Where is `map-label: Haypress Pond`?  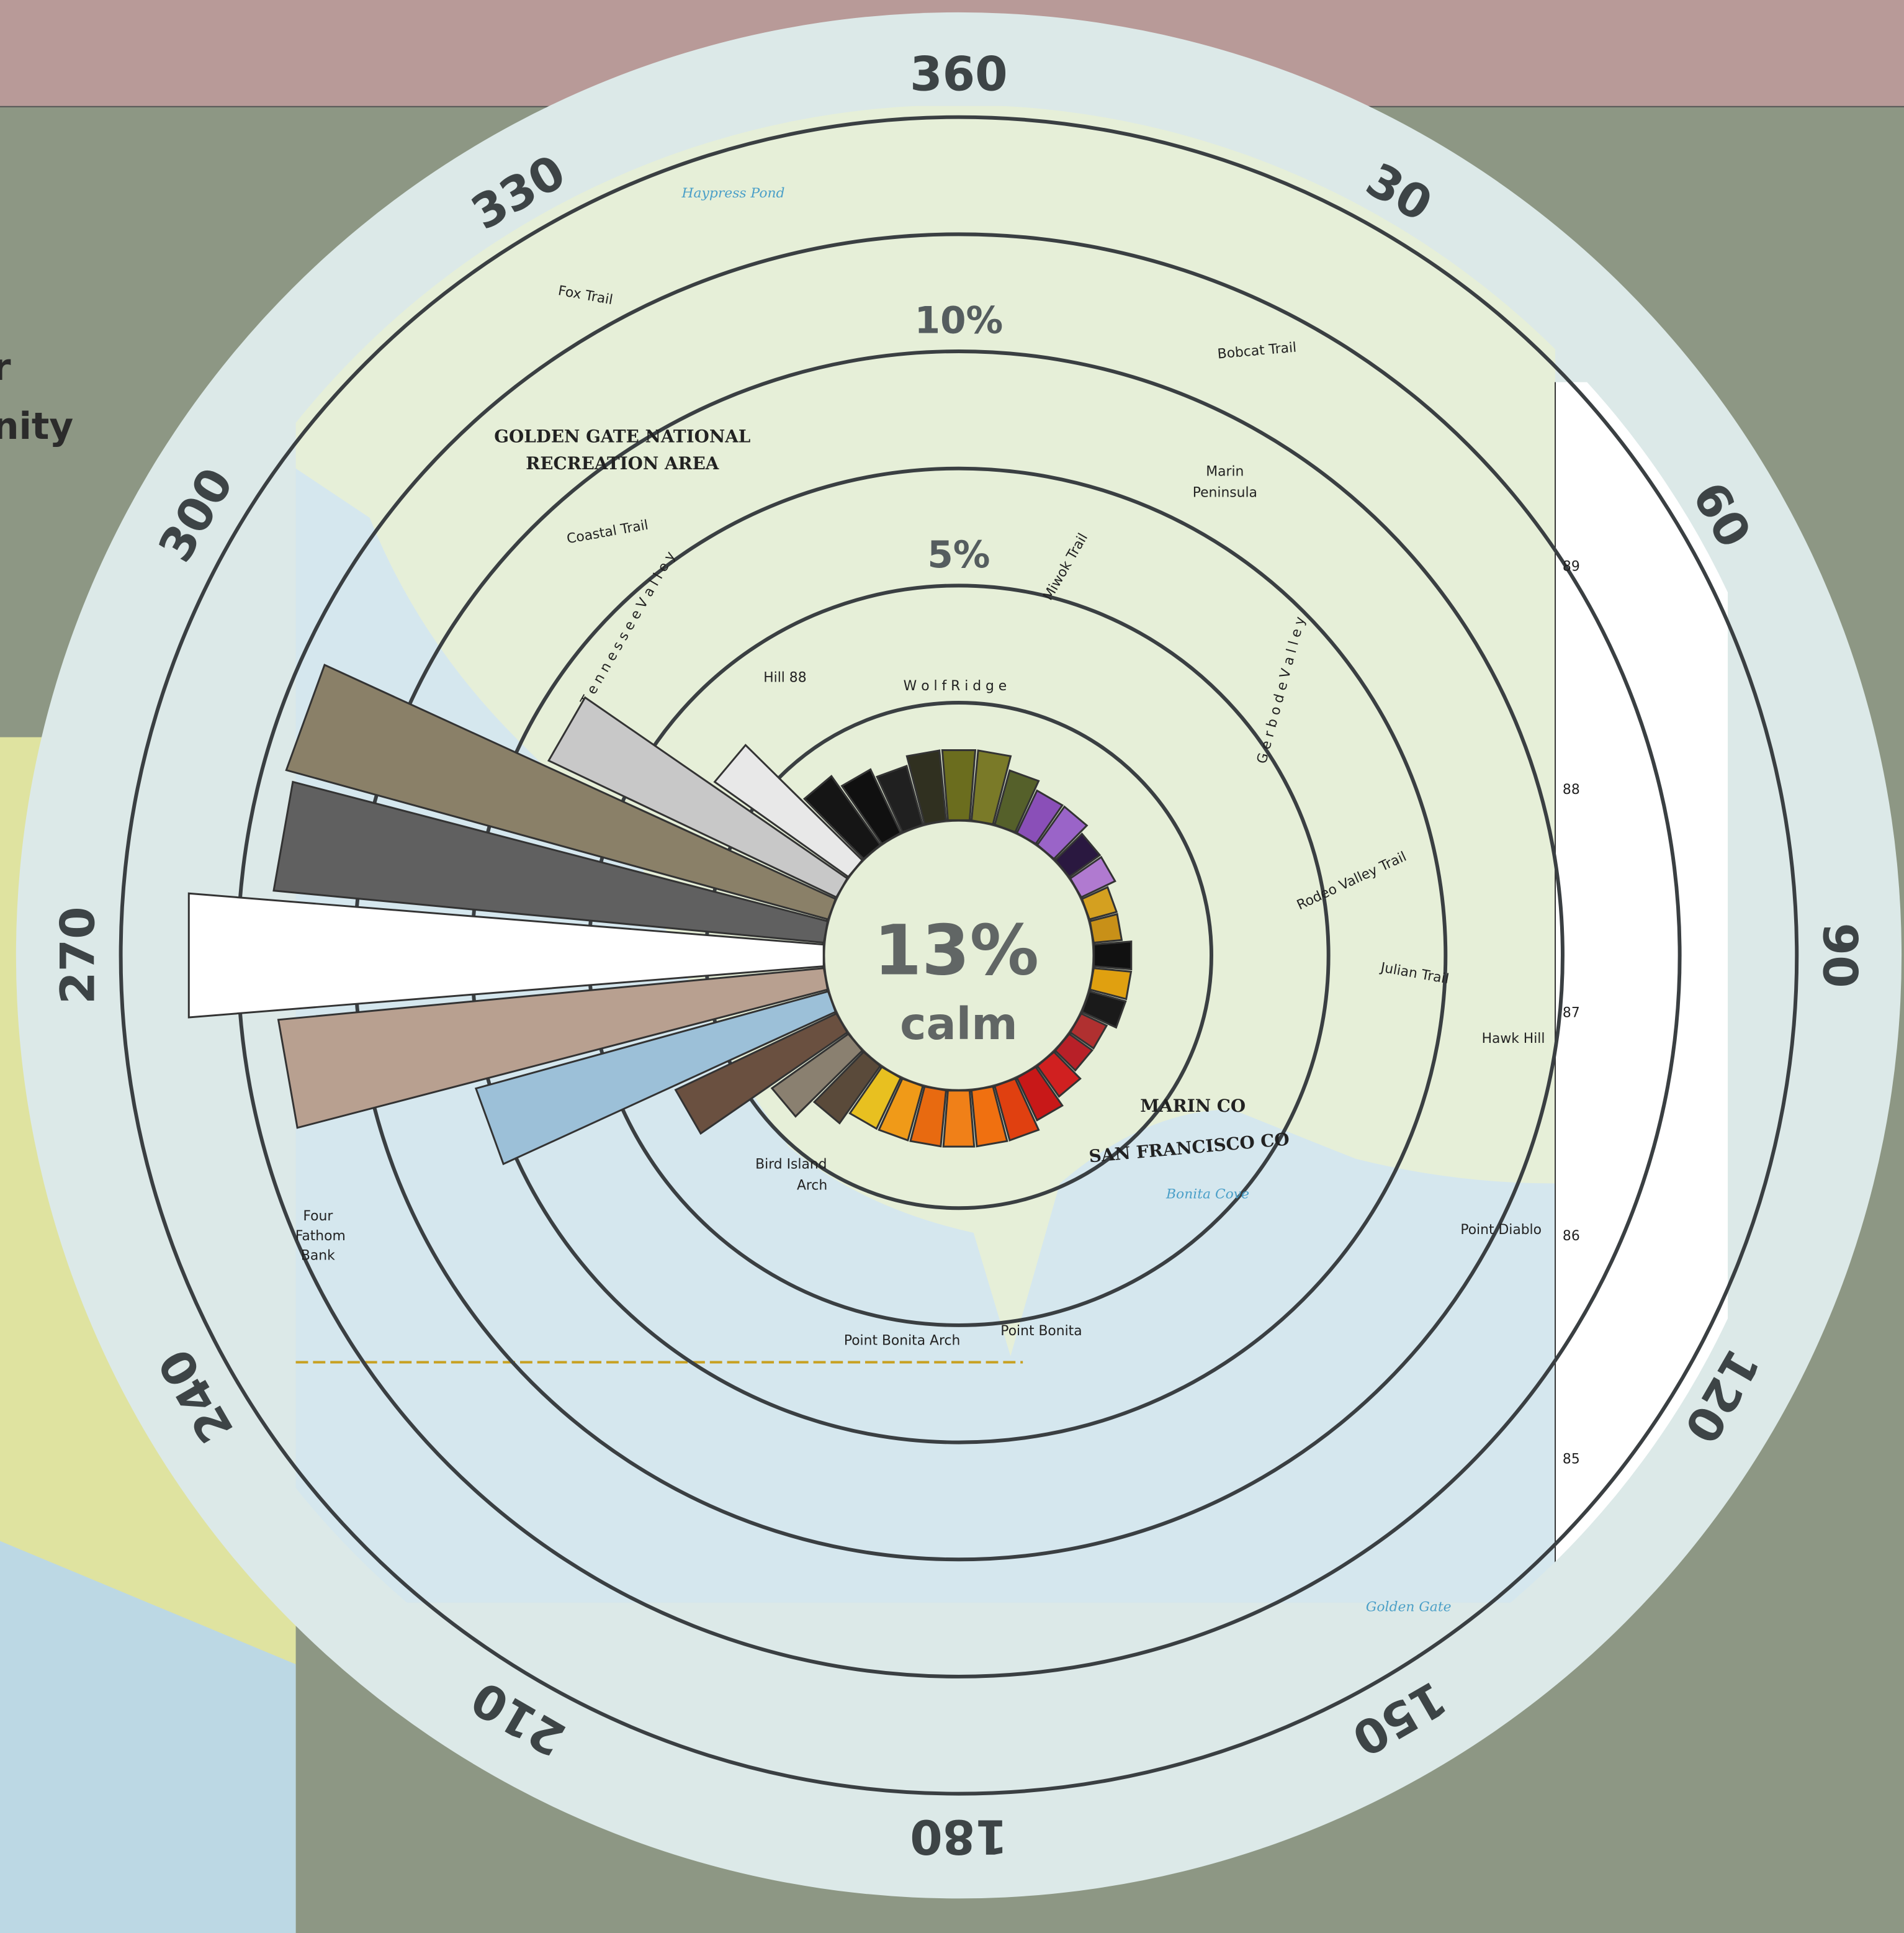
map-label: Haypress Pond is located at coordinates (733, 193).